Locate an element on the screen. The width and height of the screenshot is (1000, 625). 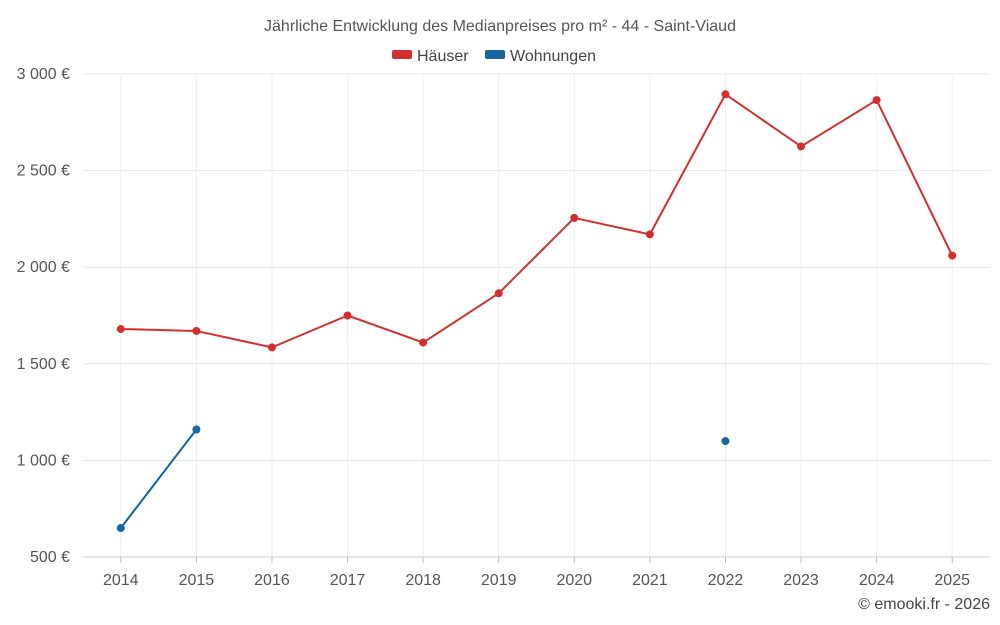
legend-item-wohnungen: Wohnungen is located at coordinates (540, 56).